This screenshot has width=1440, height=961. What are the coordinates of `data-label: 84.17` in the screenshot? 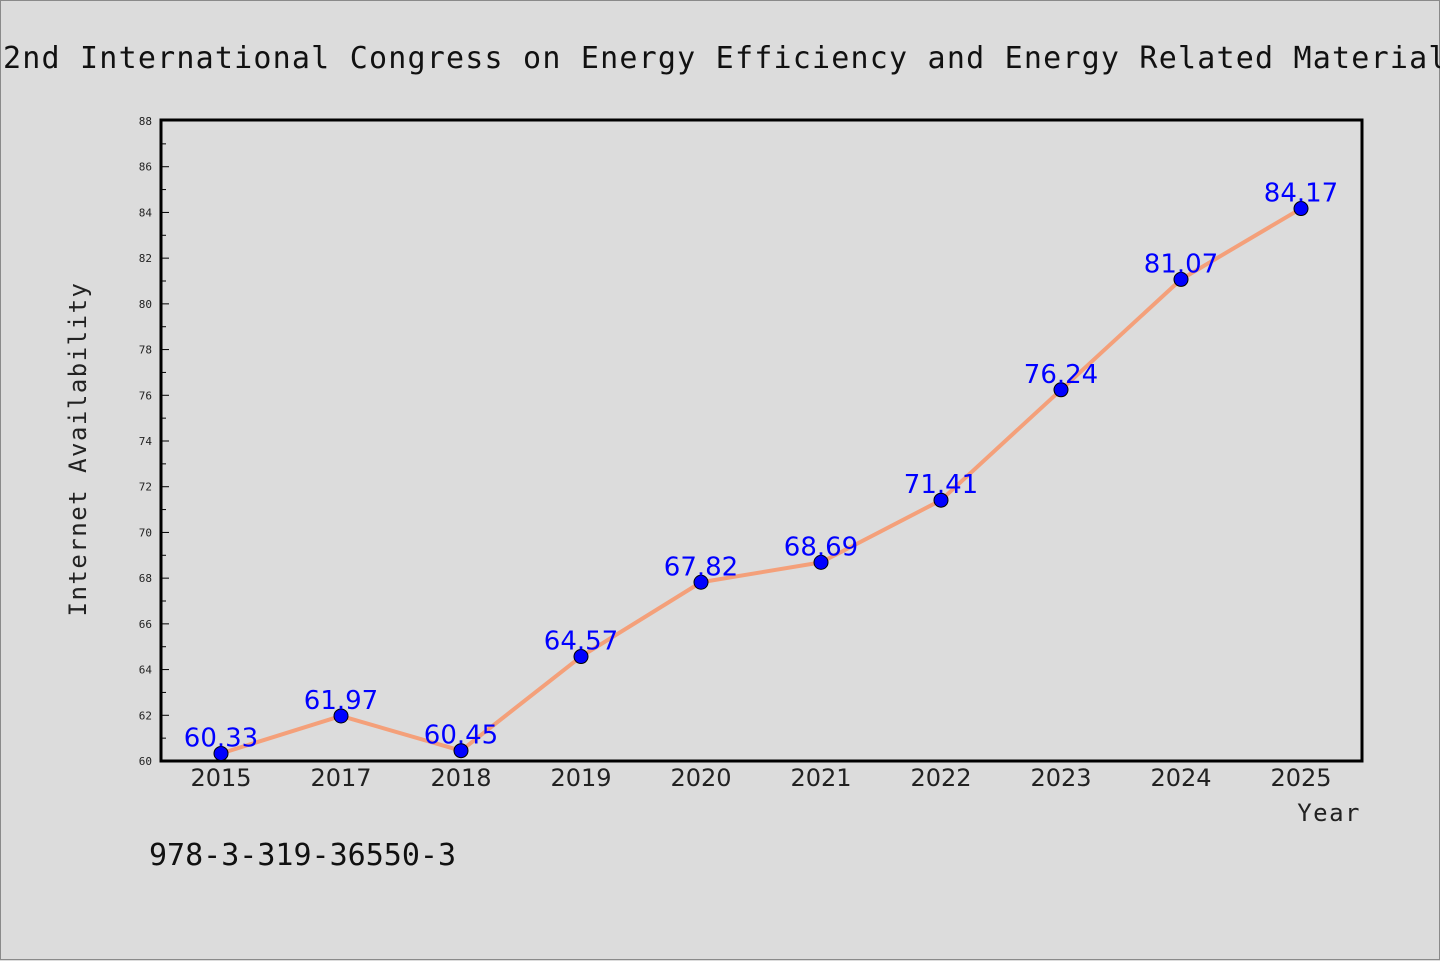 It's located at (1301, 194).